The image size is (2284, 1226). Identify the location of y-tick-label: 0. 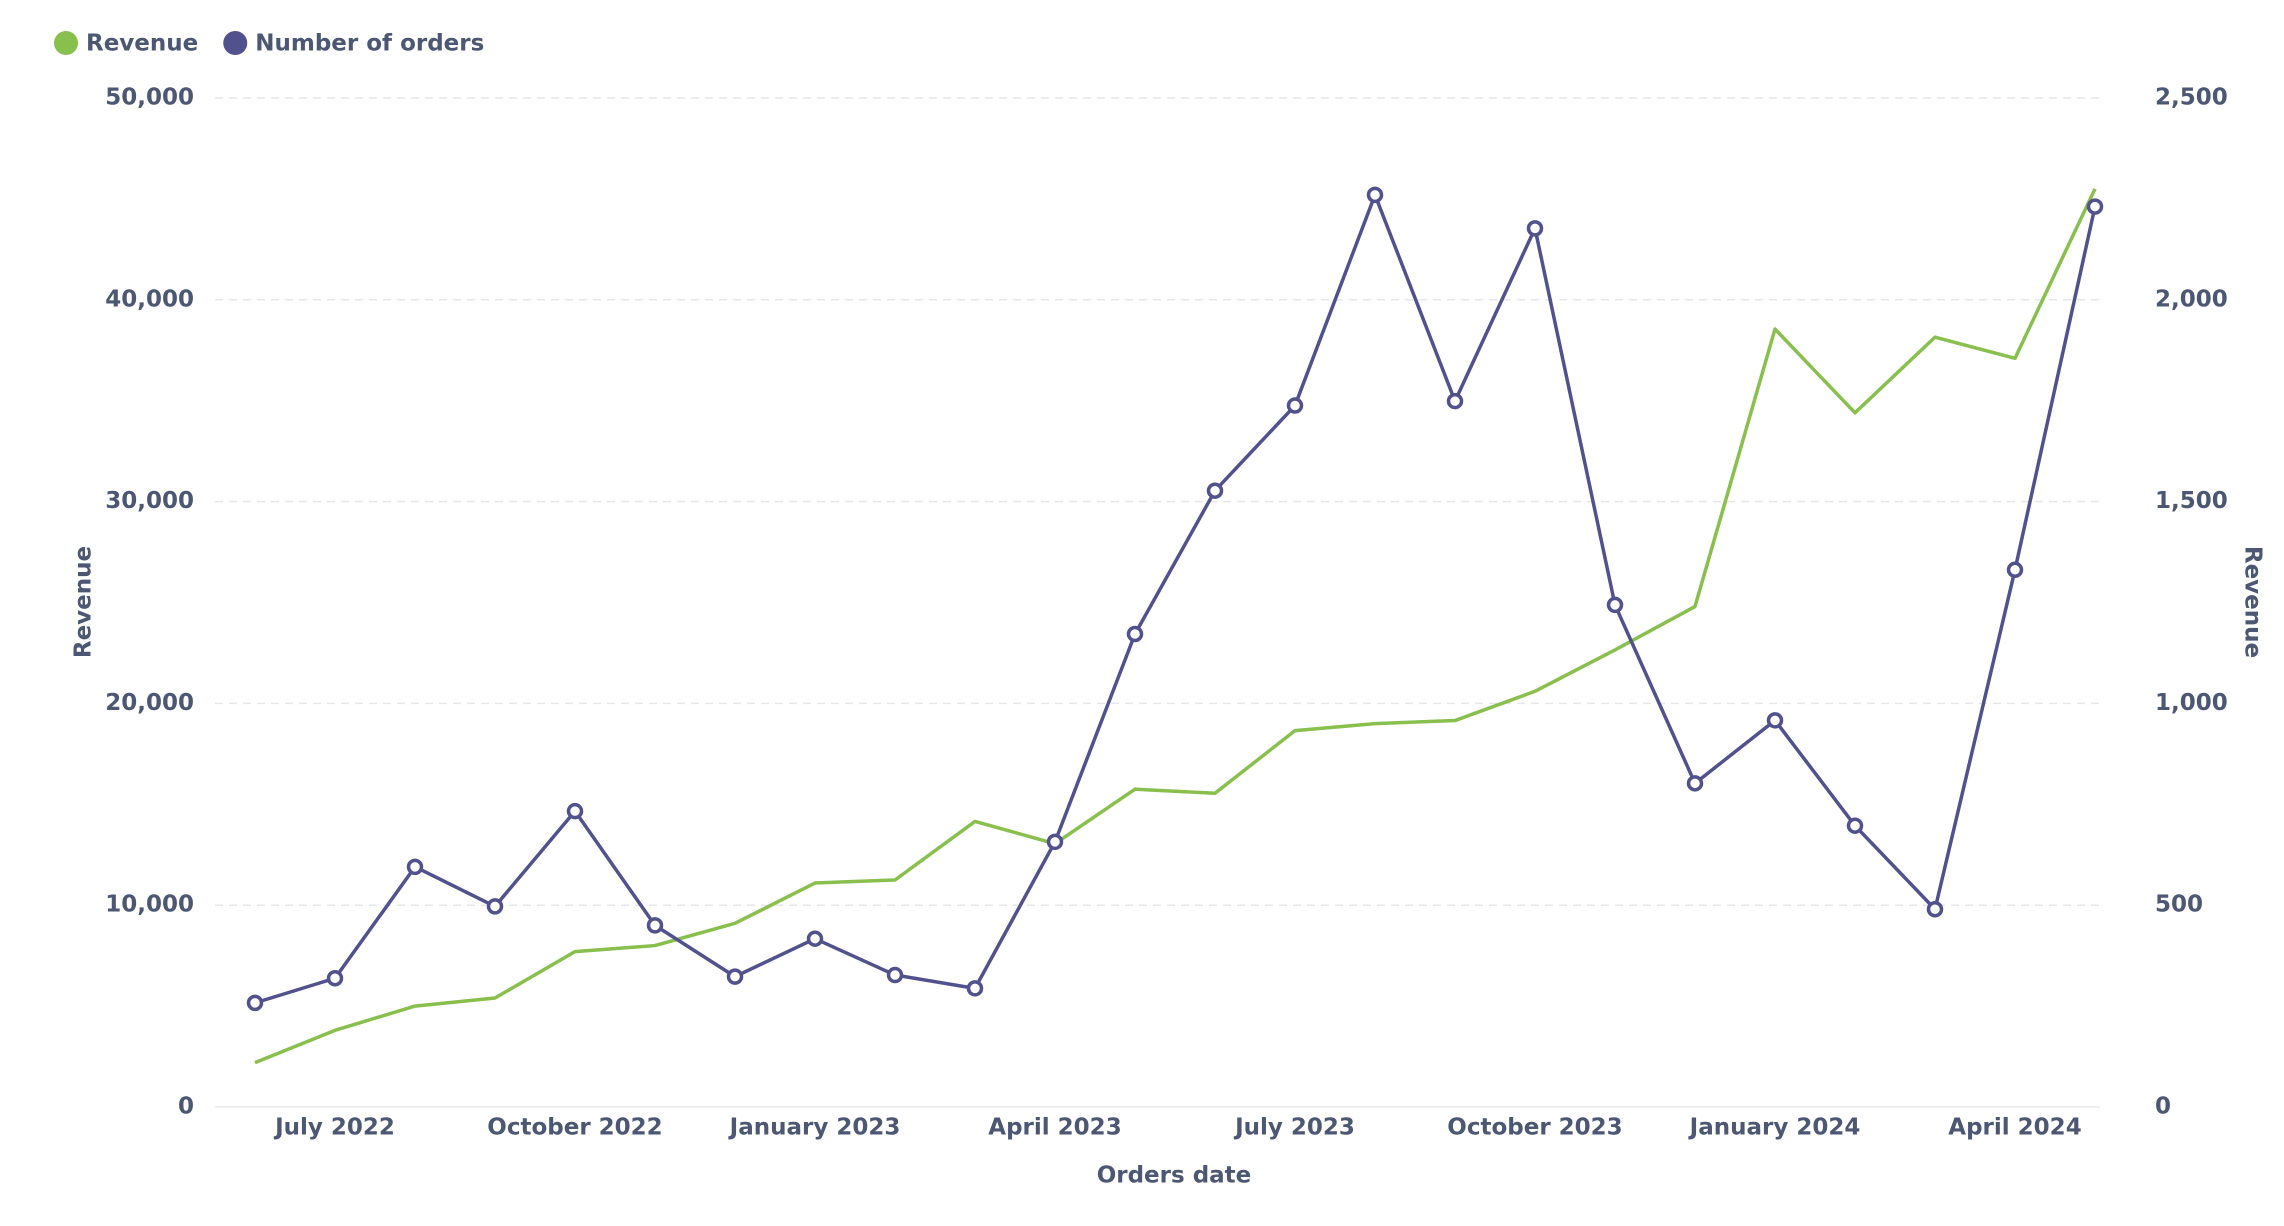
(186, 1107).